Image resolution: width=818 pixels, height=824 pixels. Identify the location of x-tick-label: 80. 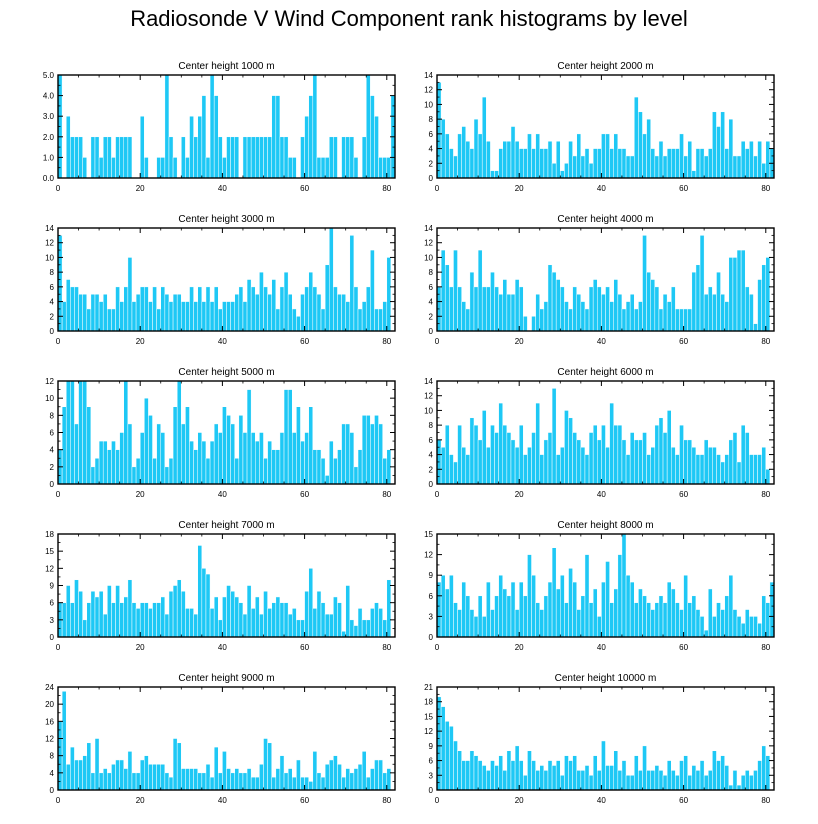
(386, 647).